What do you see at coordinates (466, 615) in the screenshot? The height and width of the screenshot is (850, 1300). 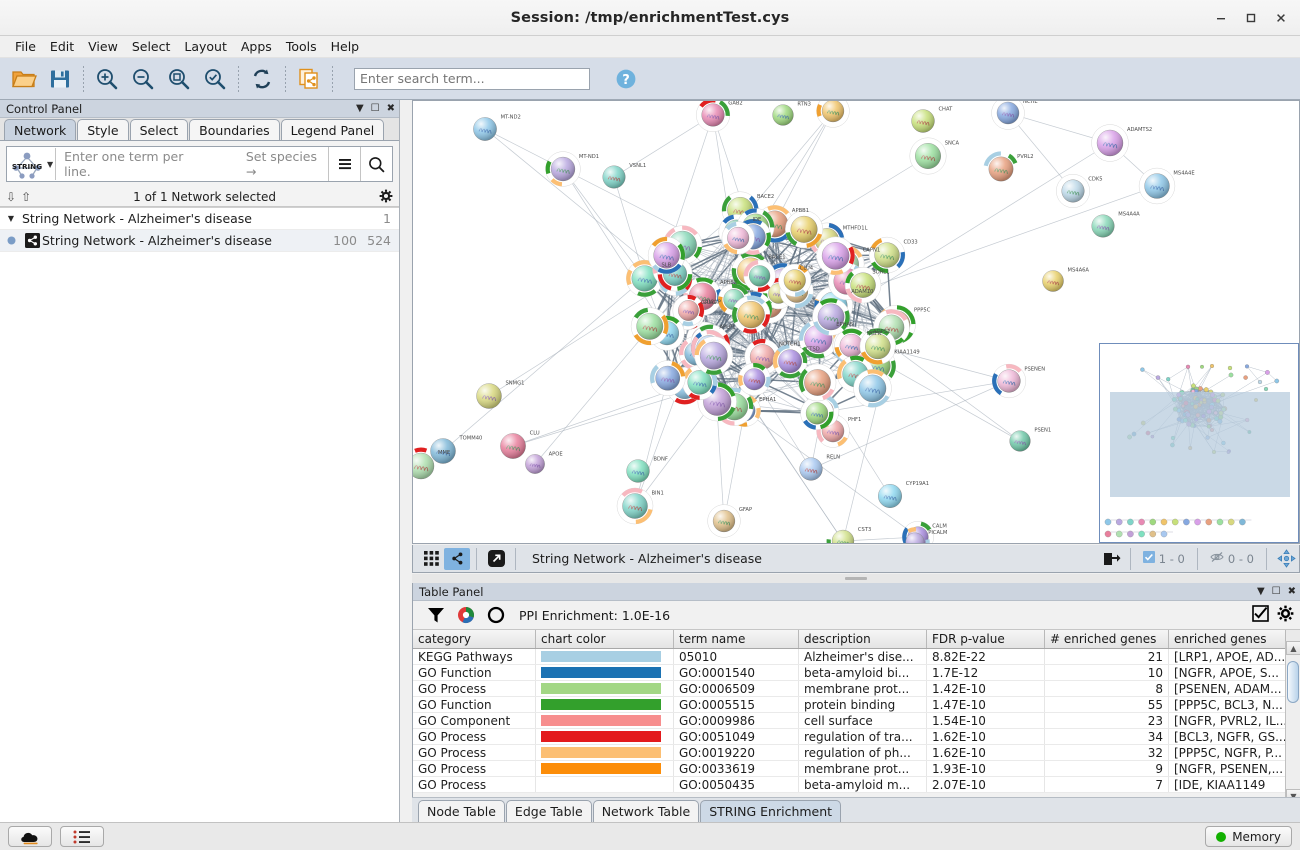 I see `chart-color-icon` at bounding box center [466, 615].